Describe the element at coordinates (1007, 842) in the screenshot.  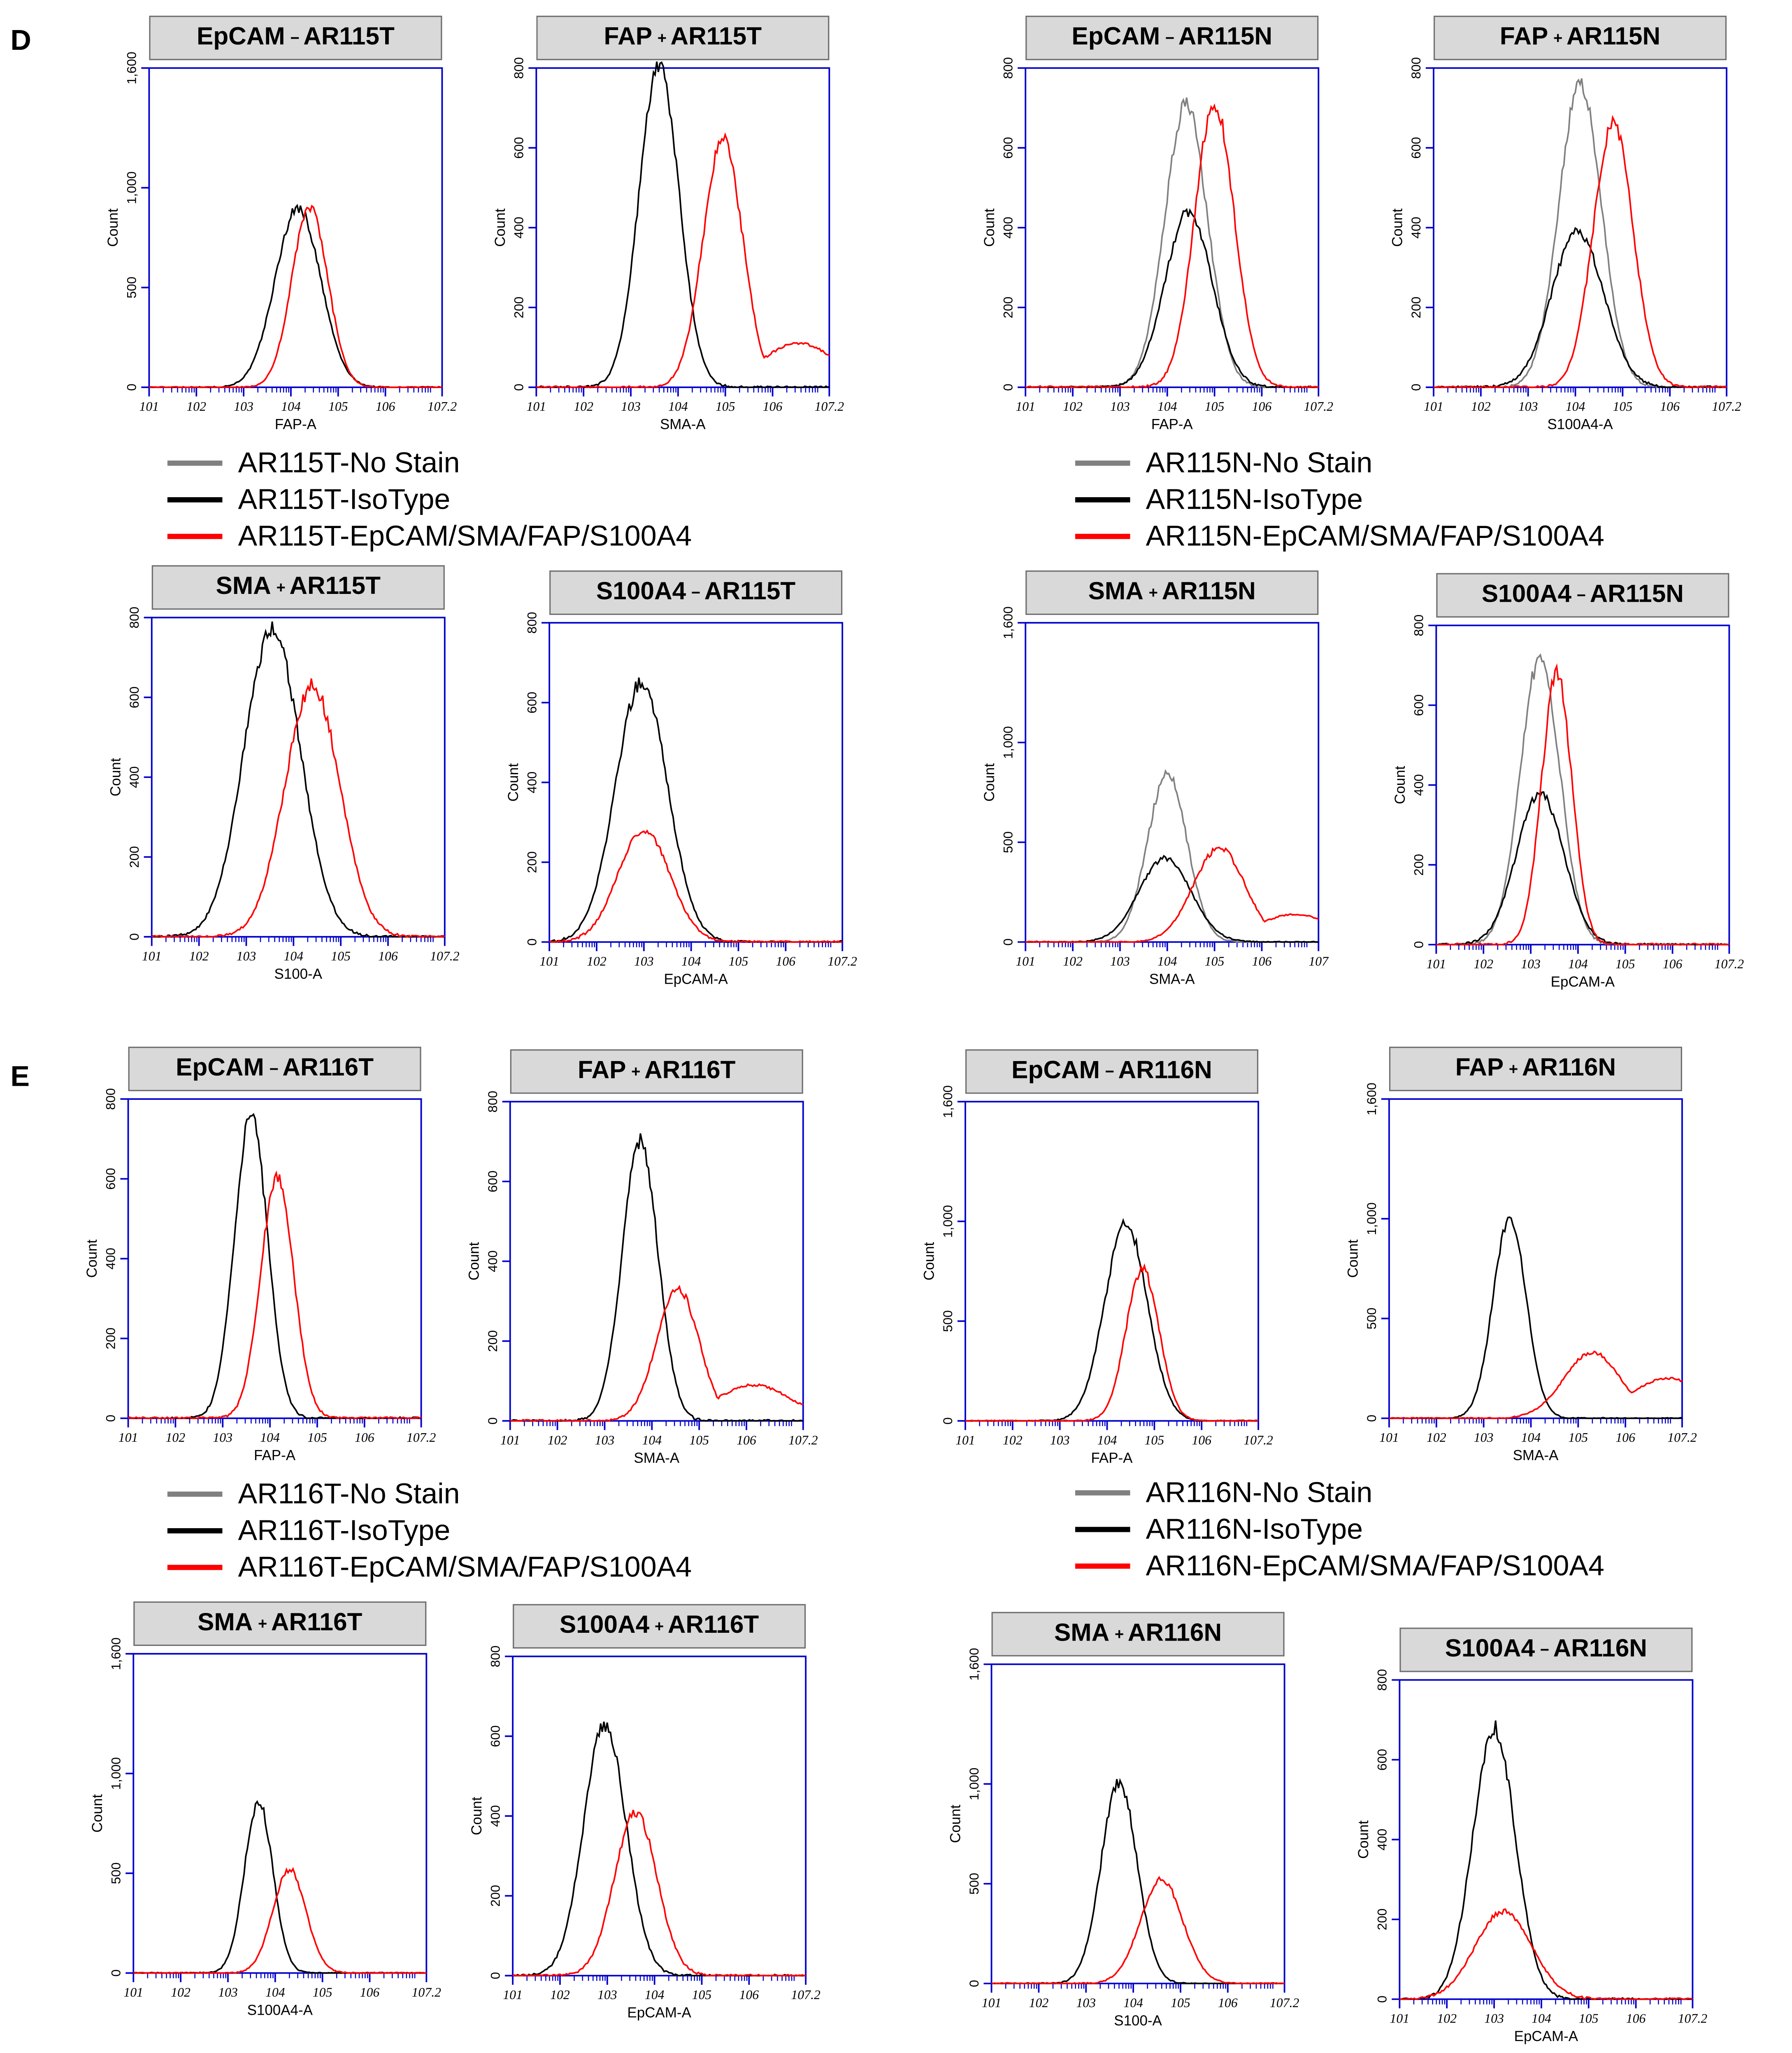
I see `y-tick-label: 500` at that location.